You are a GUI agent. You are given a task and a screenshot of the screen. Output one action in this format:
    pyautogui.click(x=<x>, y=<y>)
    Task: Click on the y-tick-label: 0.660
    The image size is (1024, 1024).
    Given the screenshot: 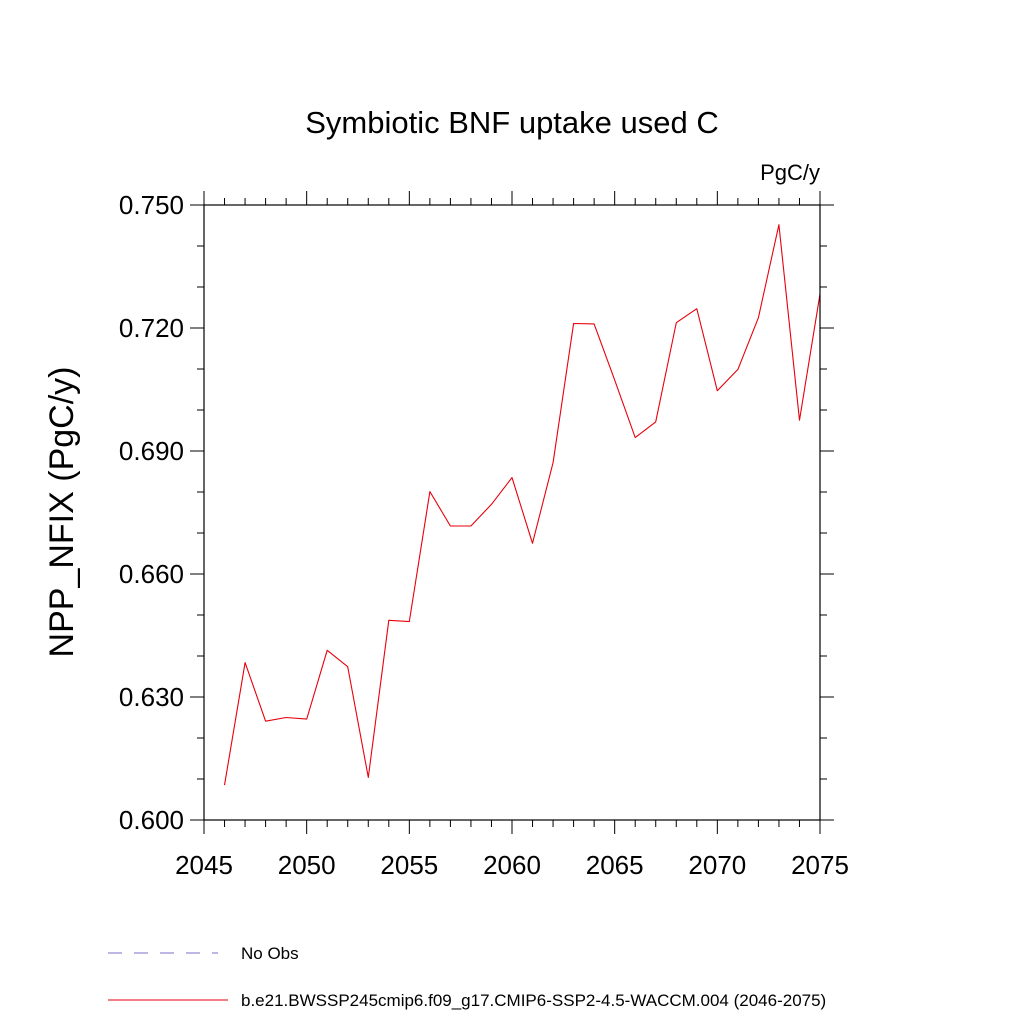 What is the action you would take?
    pyautogui.click(x=151, y=574)
    